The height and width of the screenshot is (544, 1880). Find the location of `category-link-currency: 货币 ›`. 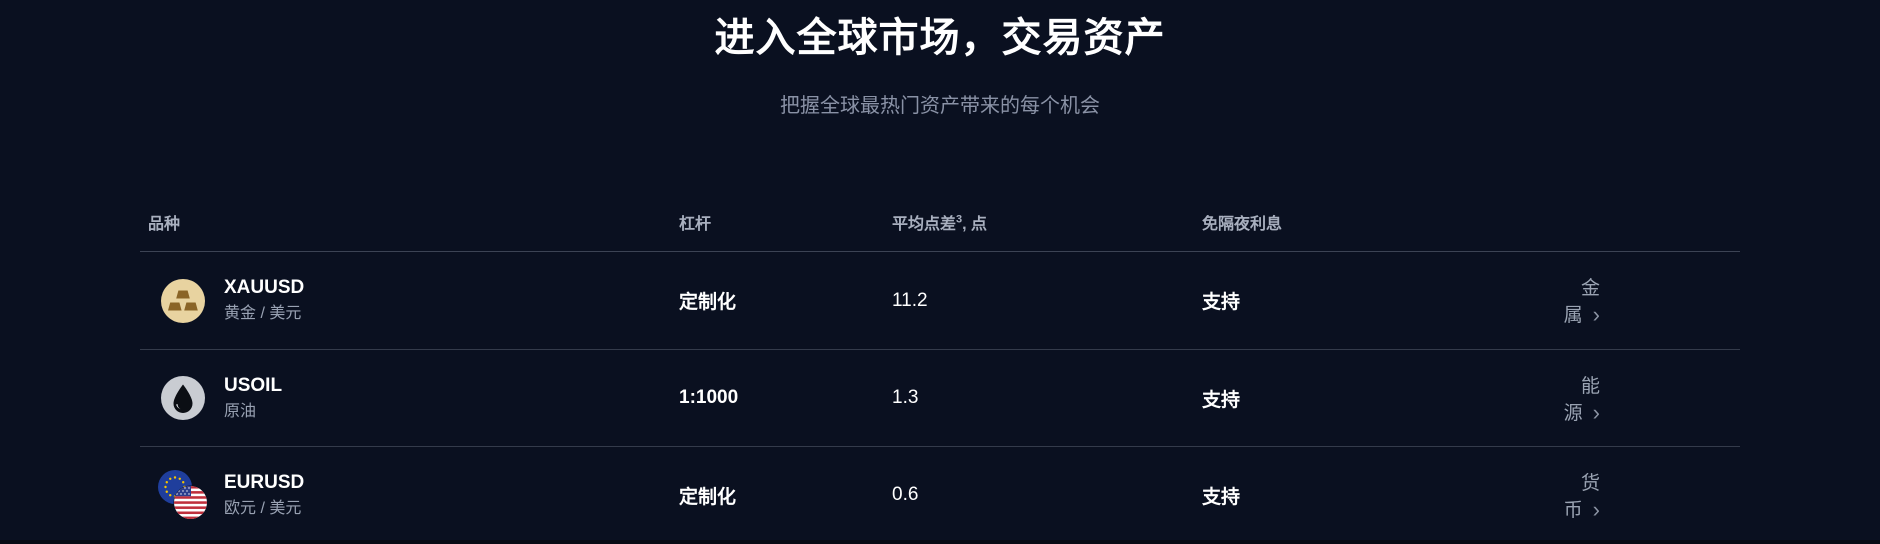

category-link-currency: 货币 › is located at coordinates (1640, 495).